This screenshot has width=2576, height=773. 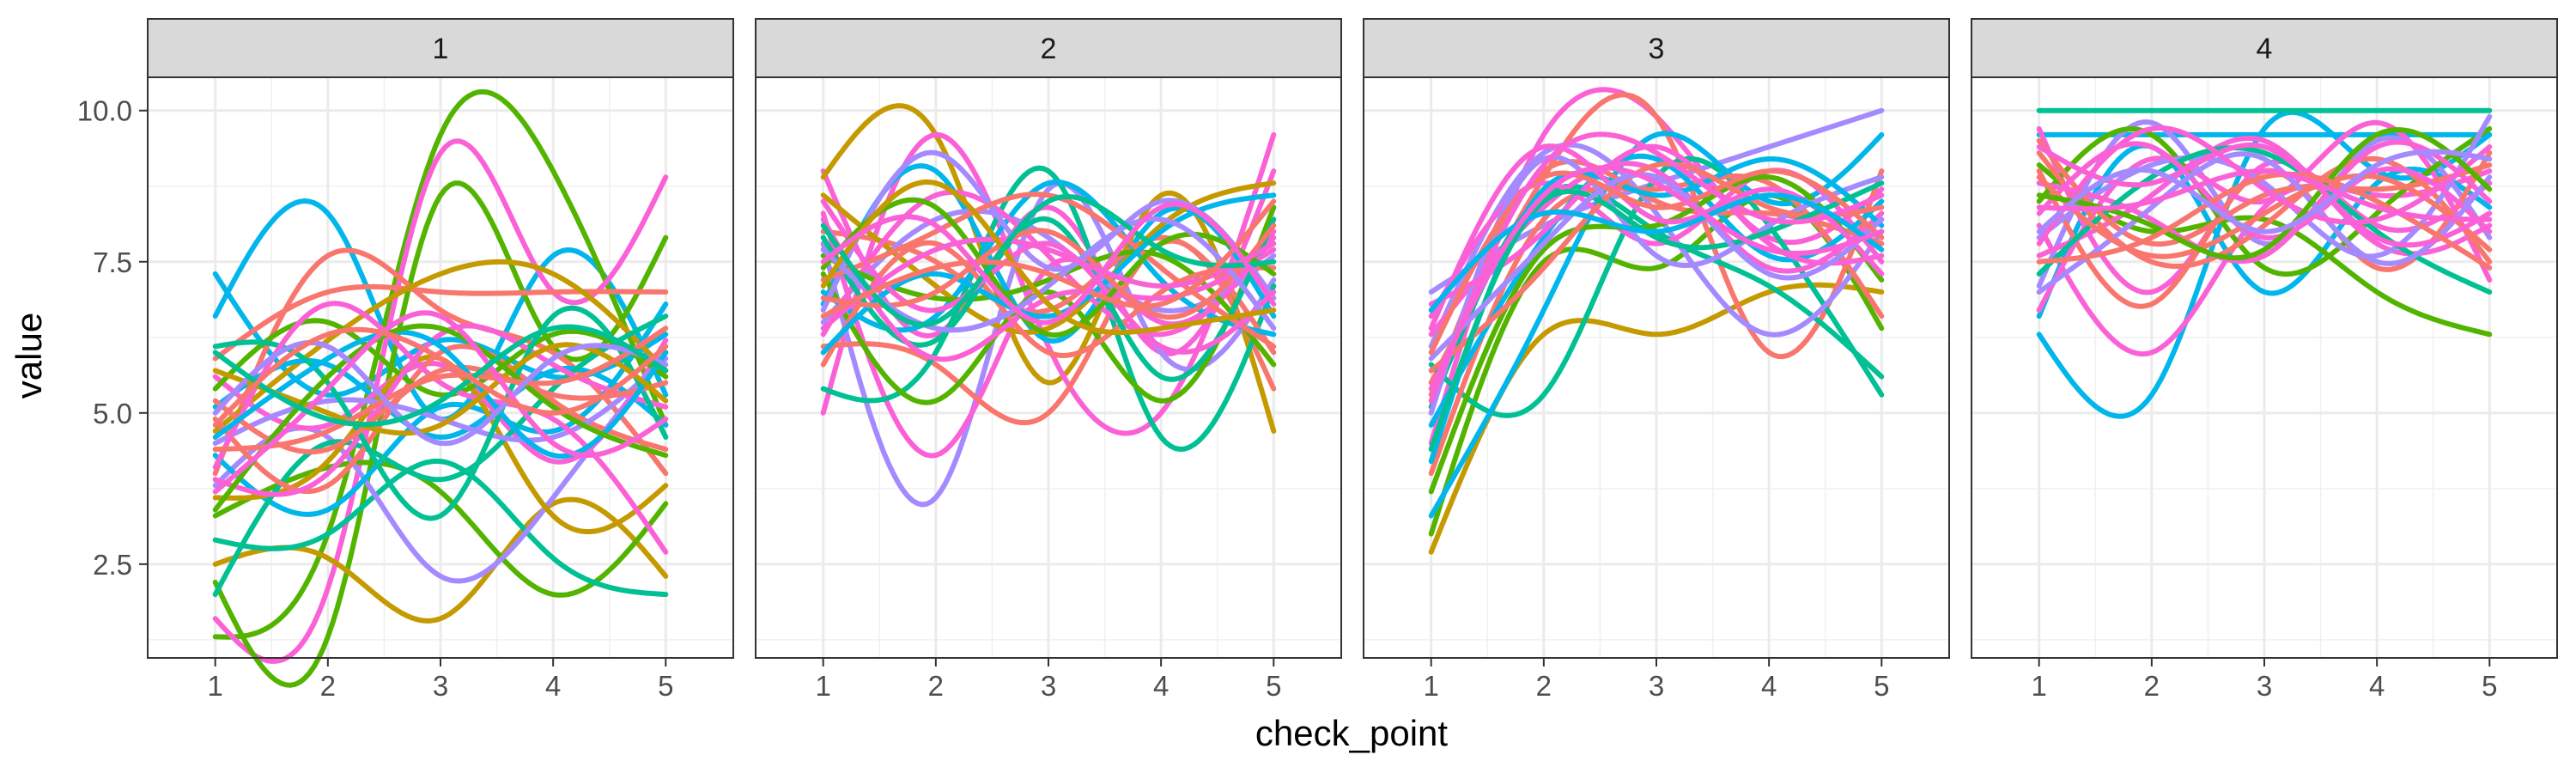 What do you see at coordinates (112, 413) in the screenshot?
I see `y-tick-label: 5.0` at bounding box center [112, 413].